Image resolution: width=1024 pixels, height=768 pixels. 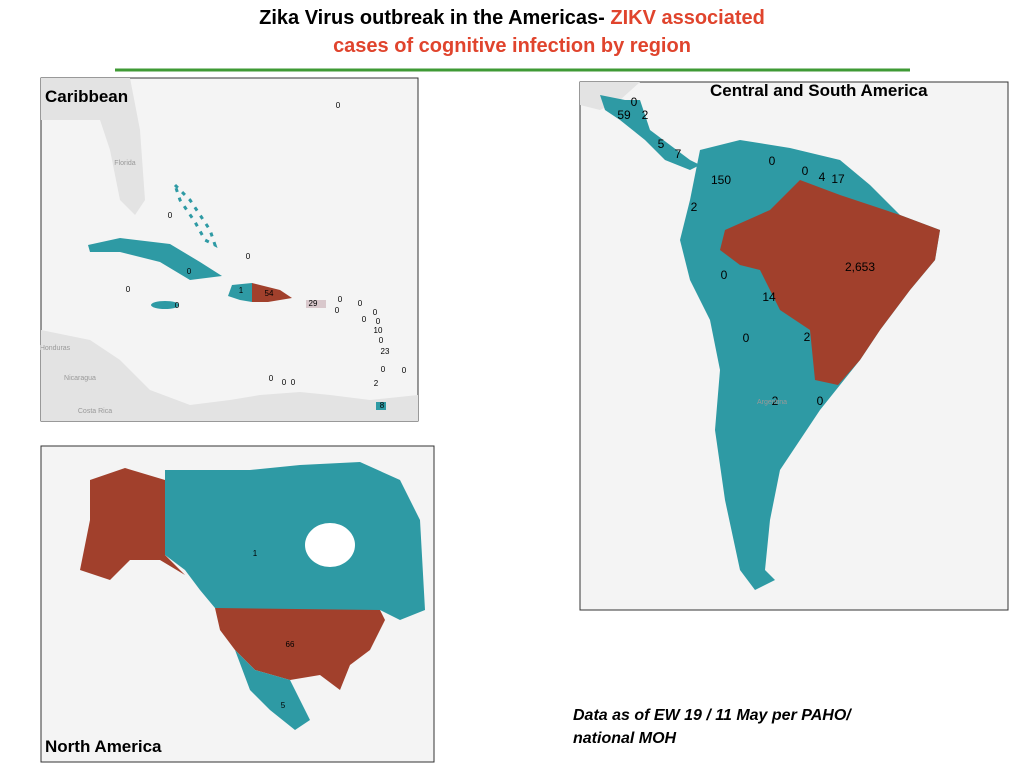 I want to click on mexico, so click(x=272, y=690).